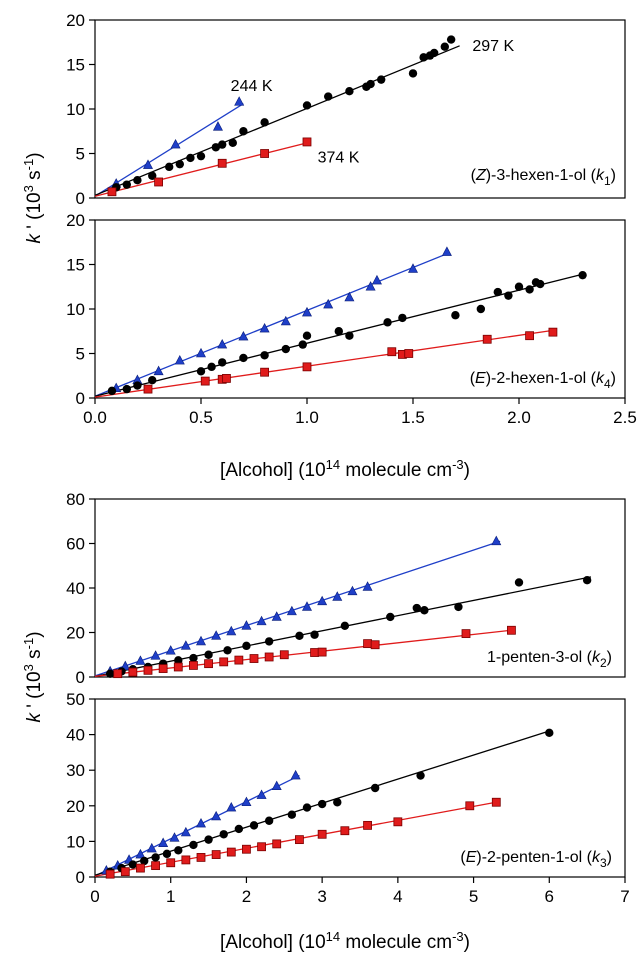  What do you see at coordinates (80, 354) in the screenshot?
I see `y-tick-label: 5` at bounding box center [80, 354].